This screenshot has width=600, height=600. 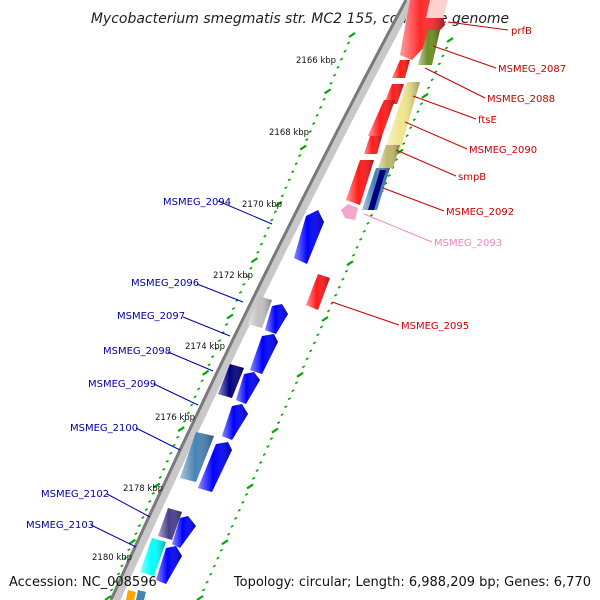 What do you see at coordinates (521, 99) in the screenshot?
I see `gene-label: MSMEG_2088` at bounding box center [521, 99].